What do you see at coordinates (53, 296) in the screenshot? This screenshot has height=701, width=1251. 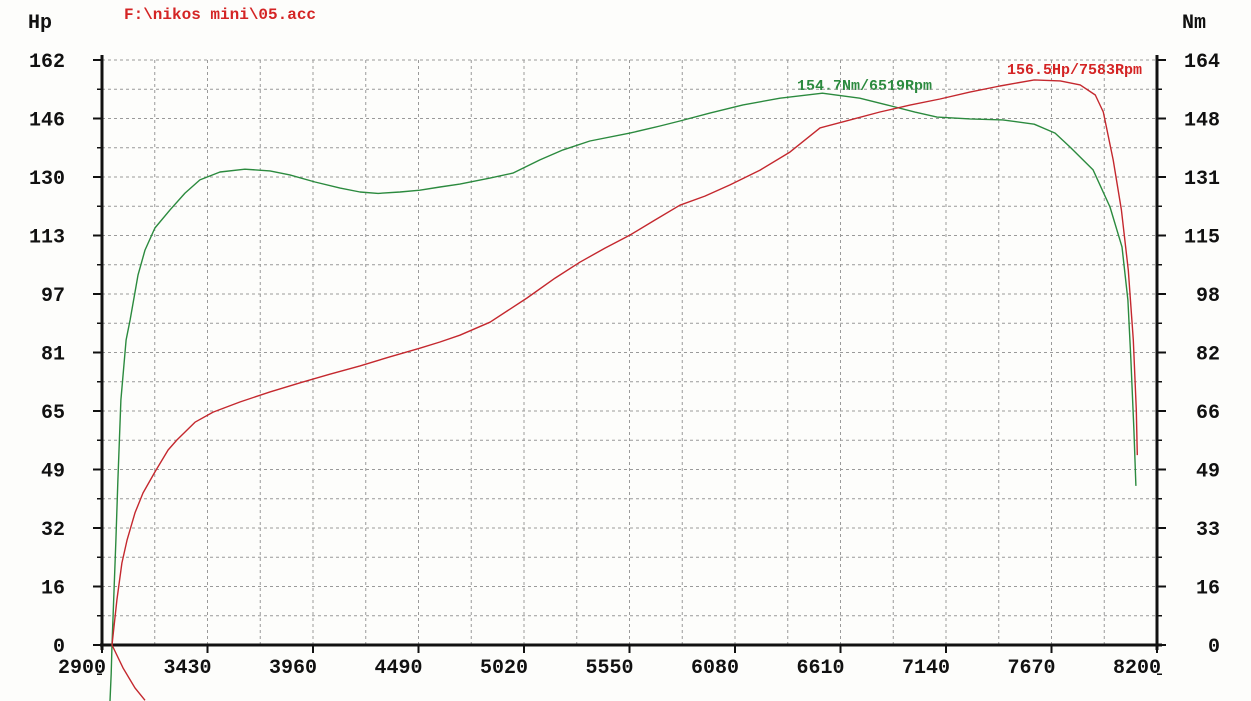 I see `left-axis-tick-label: 97` at bounding box center [53, 296].